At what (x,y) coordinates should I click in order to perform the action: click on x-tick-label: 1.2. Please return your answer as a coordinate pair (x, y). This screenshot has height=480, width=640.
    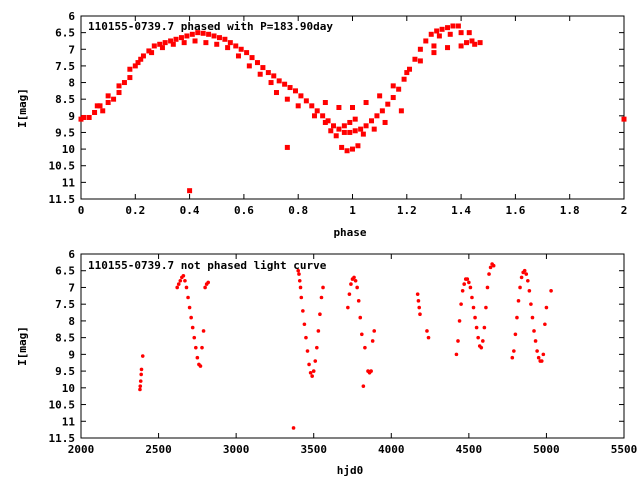
    Looking at the image, I should click on (407, 210).